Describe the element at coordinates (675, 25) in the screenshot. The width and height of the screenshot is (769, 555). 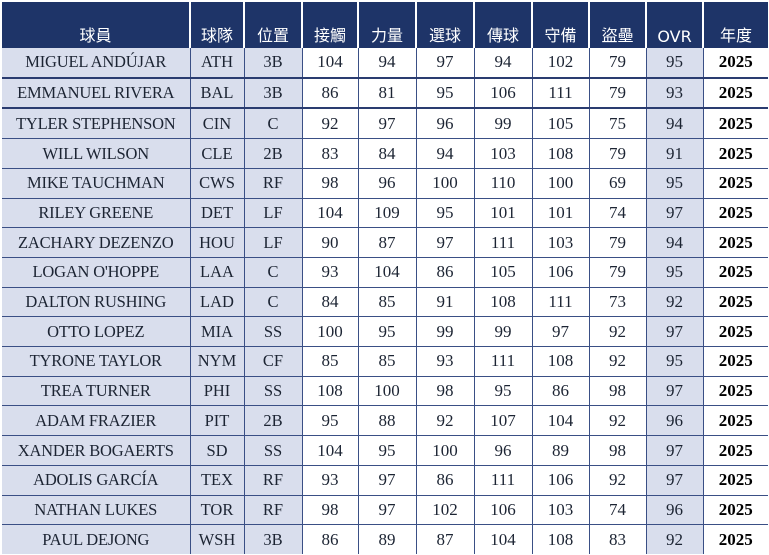
I see `column-header-ovr: OVR` at that location.